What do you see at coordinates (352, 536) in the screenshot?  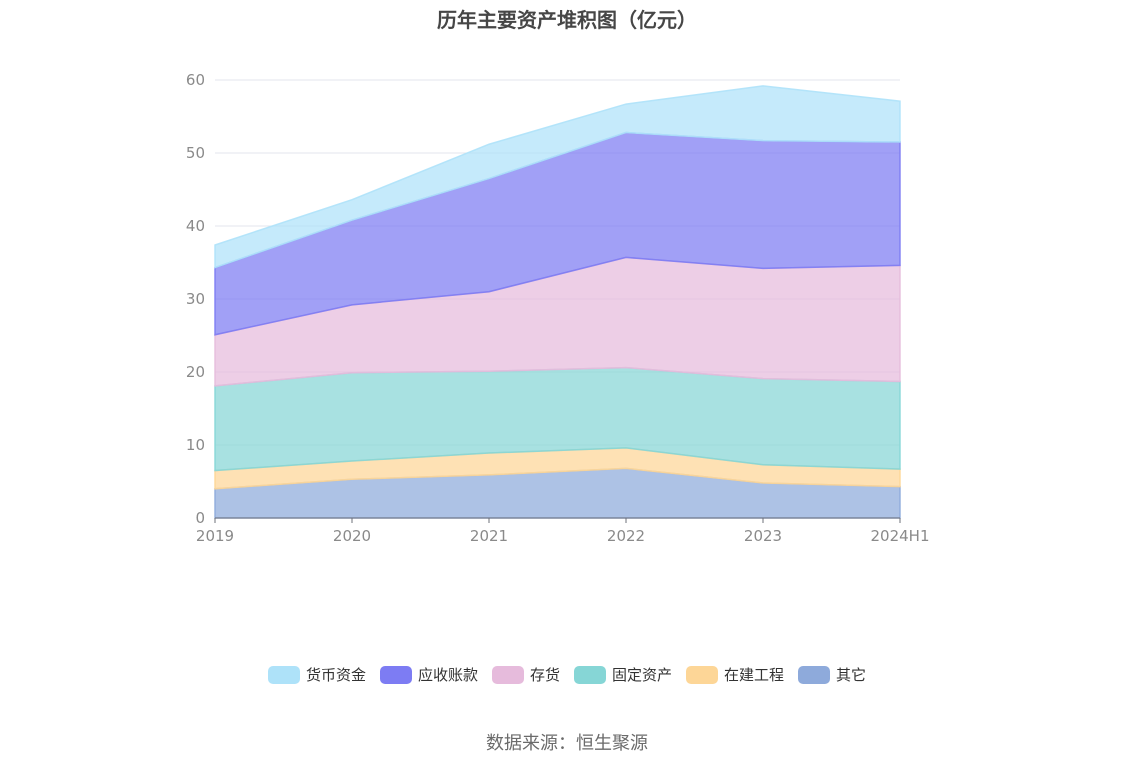 I see `x-tick-label: 2020` at bounding box center [352, 536].